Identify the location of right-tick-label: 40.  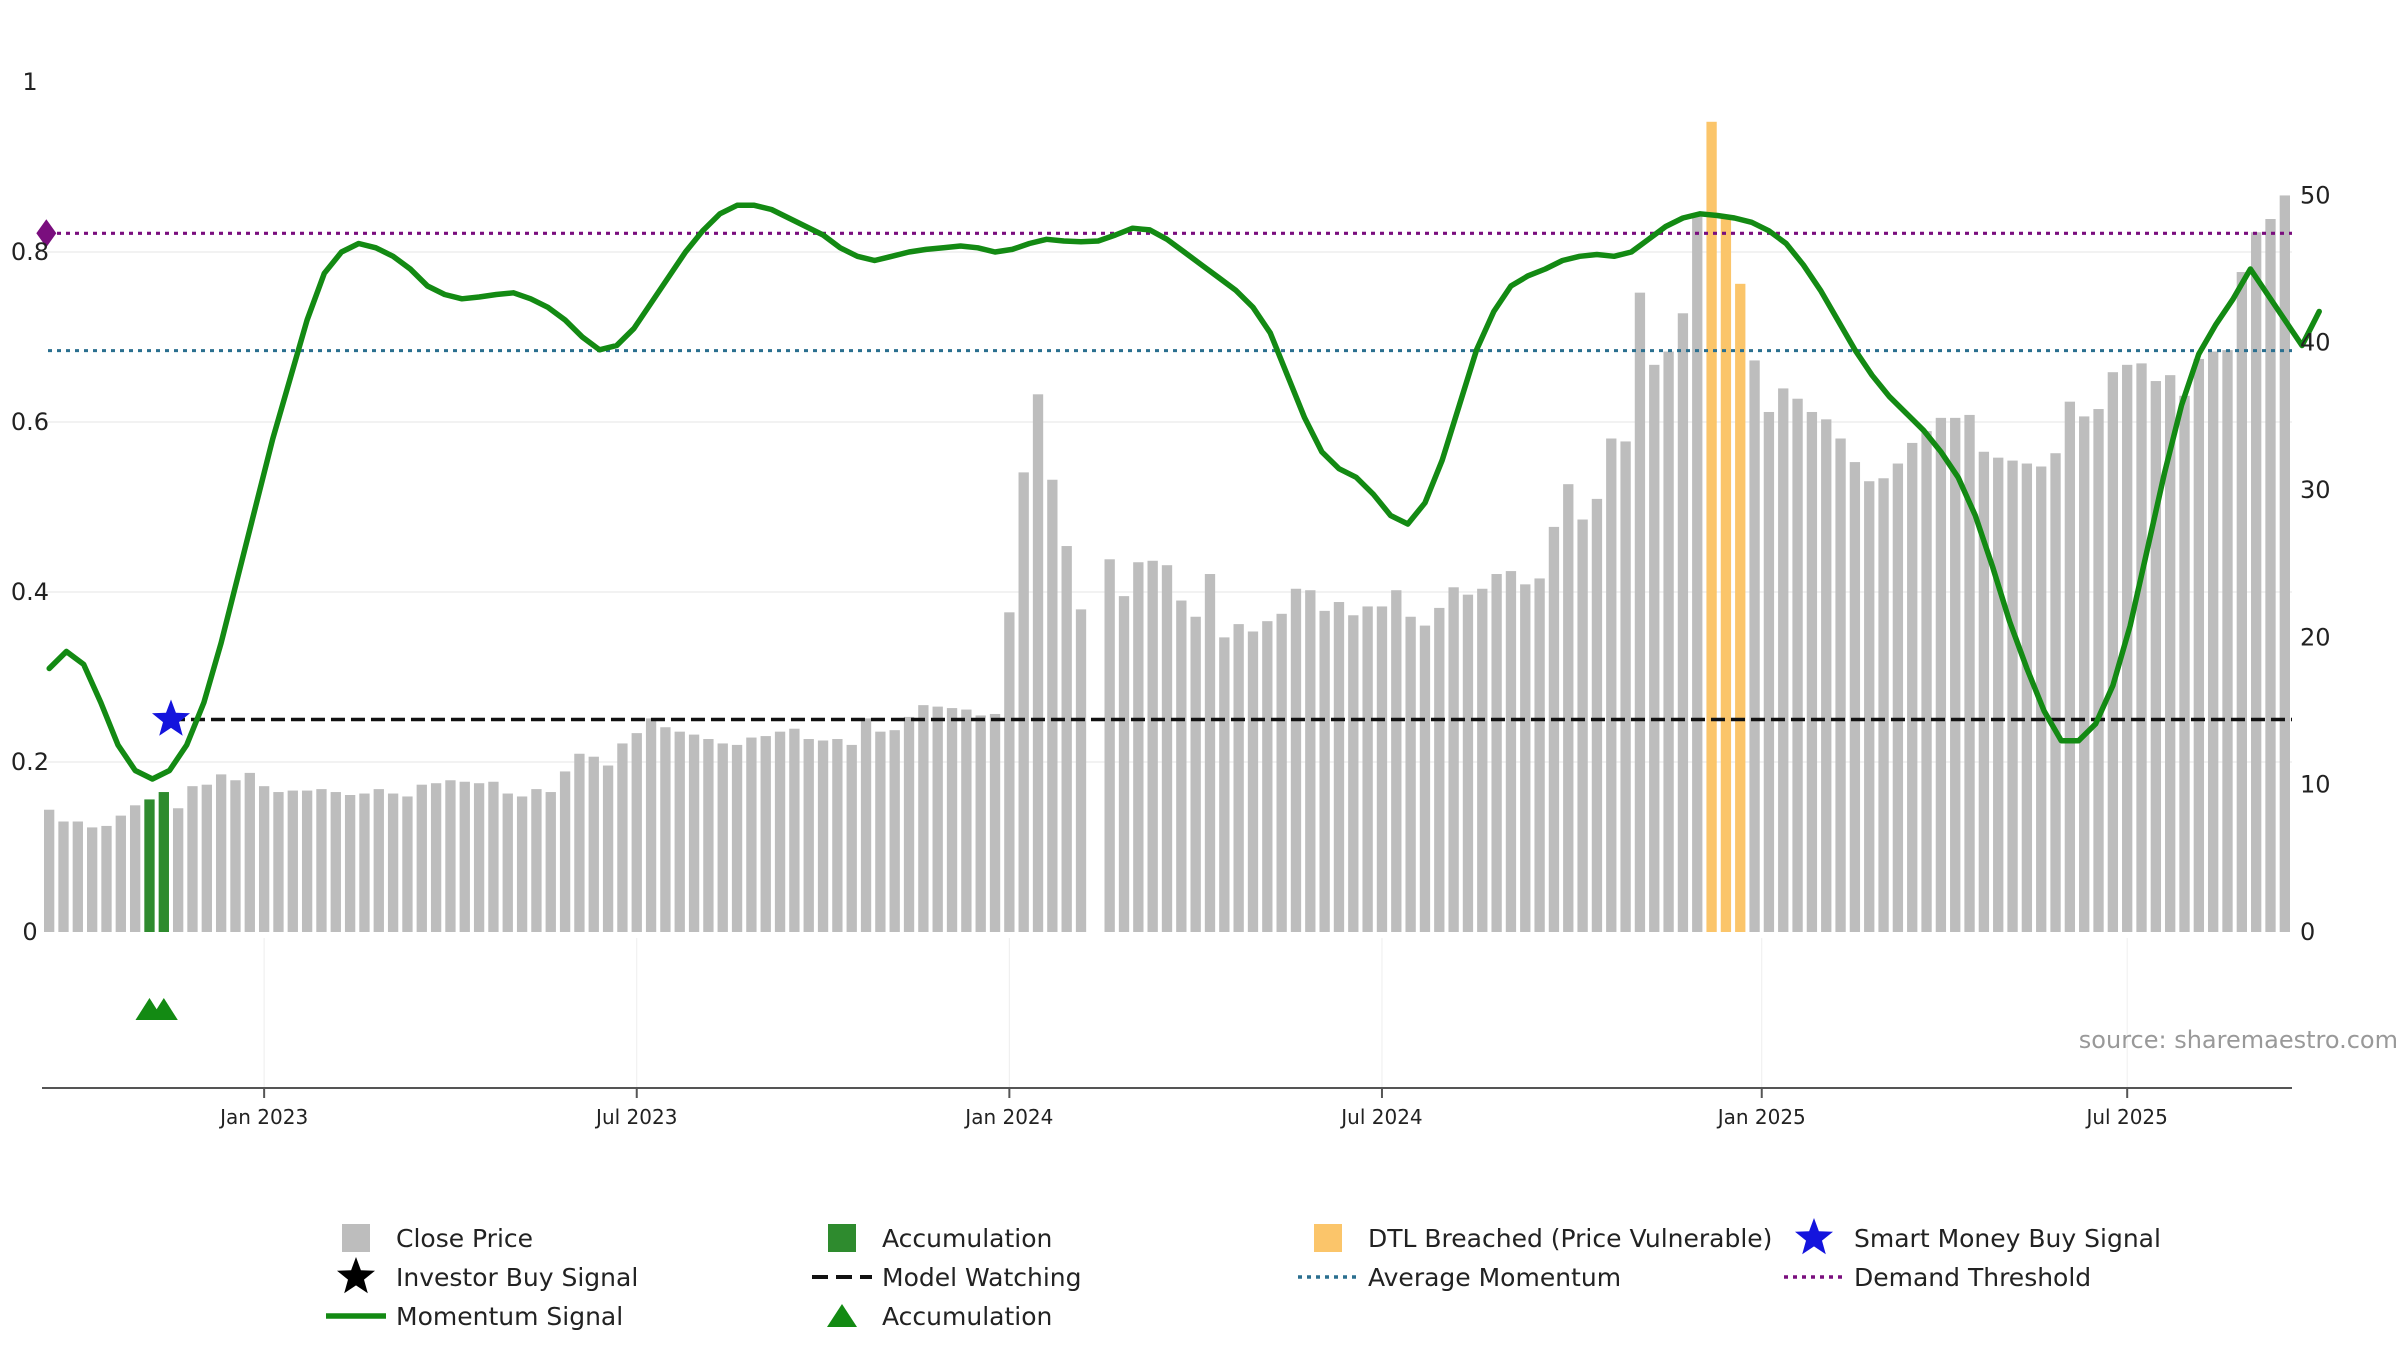
(2315, 343).